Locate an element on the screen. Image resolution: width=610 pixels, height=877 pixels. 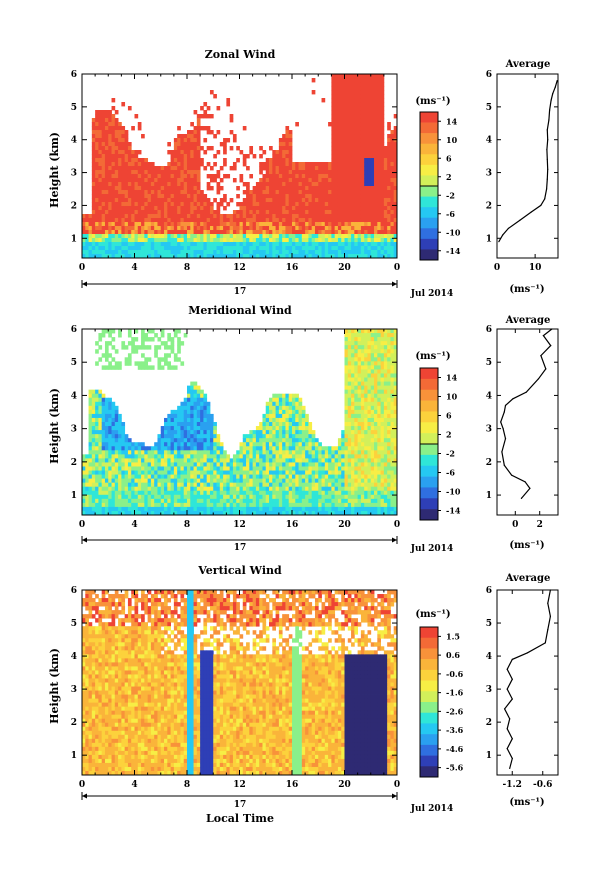
colorbar-swatch is located at coordinates (429, 149).